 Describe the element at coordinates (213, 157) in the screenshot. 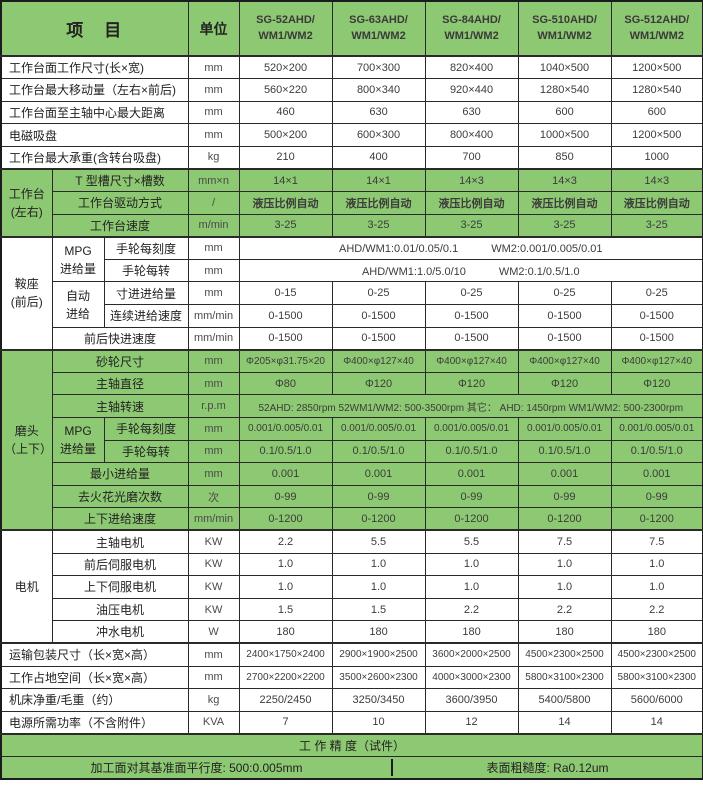

I see `unit-cell: kg` at that location.